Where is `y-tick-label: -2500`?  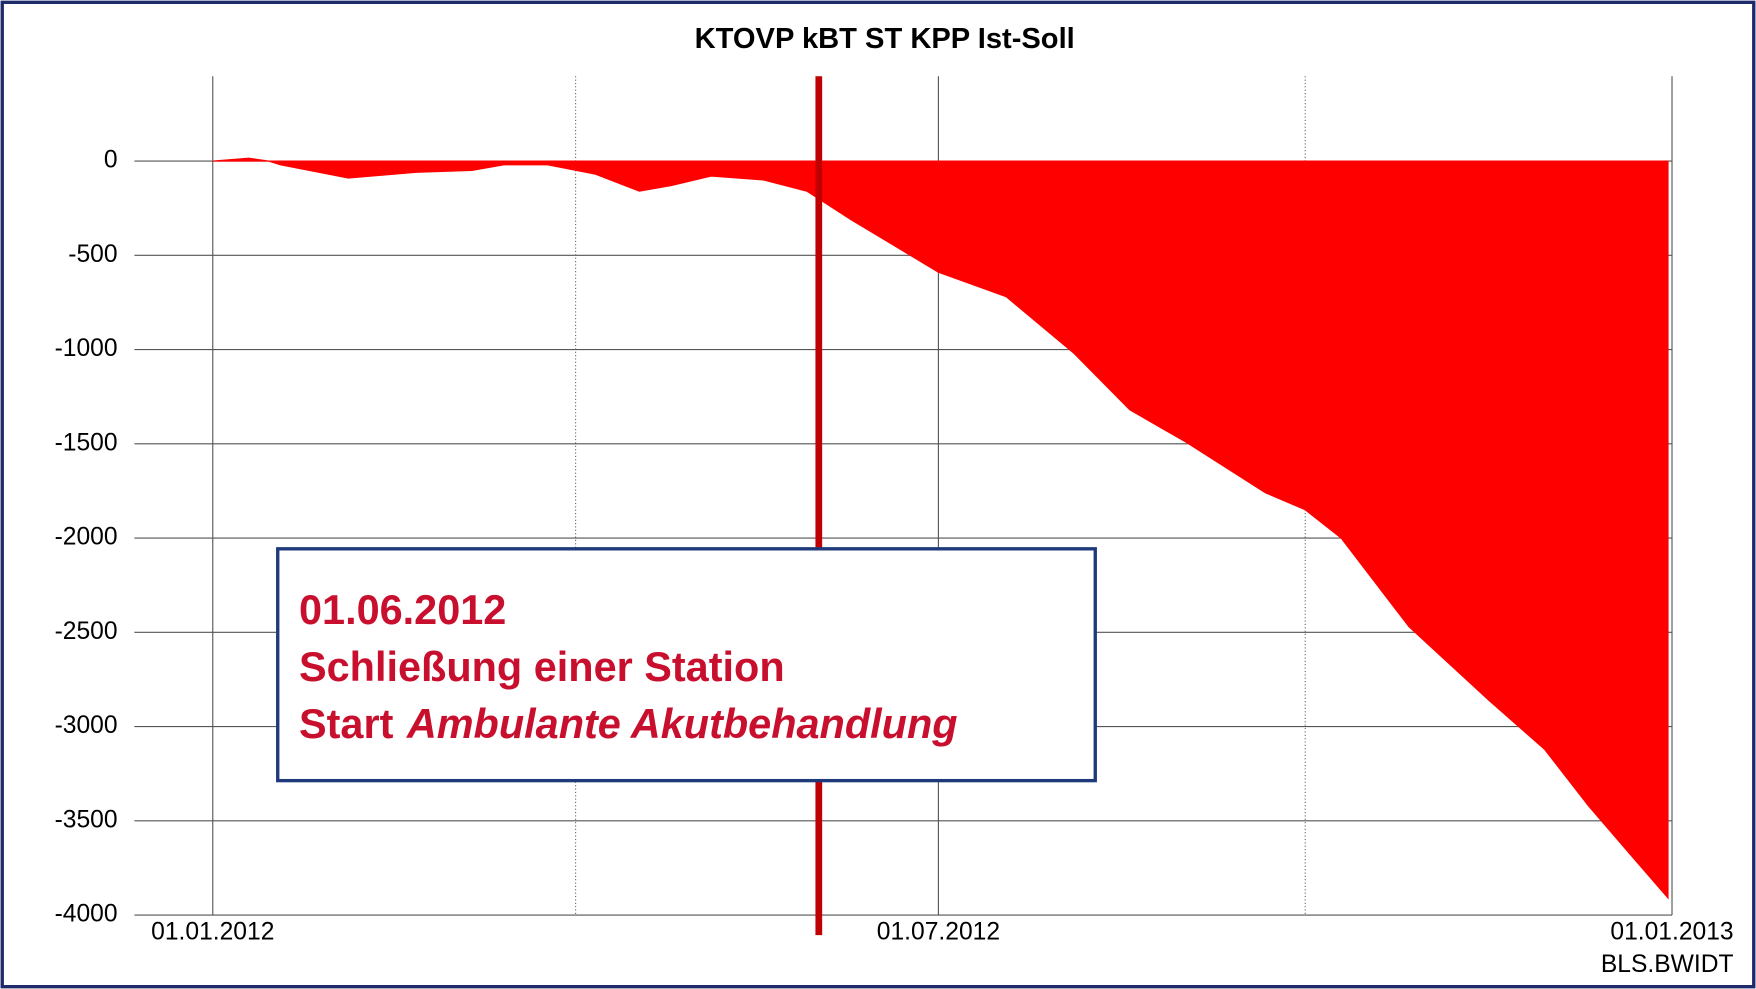
y-tick-label: -2500 is located at coordinates (86, 631).